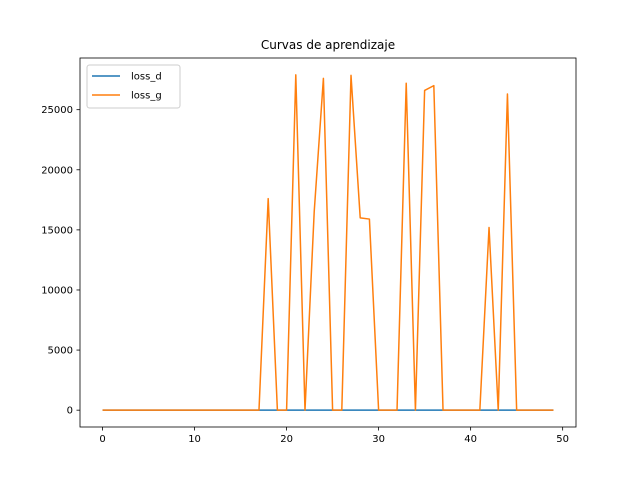 The width and height of the screenshot is (640, 480). Describe the element at coordinates (470, 439) in the screenshot. I see `x-tick-label: 40` at that location.